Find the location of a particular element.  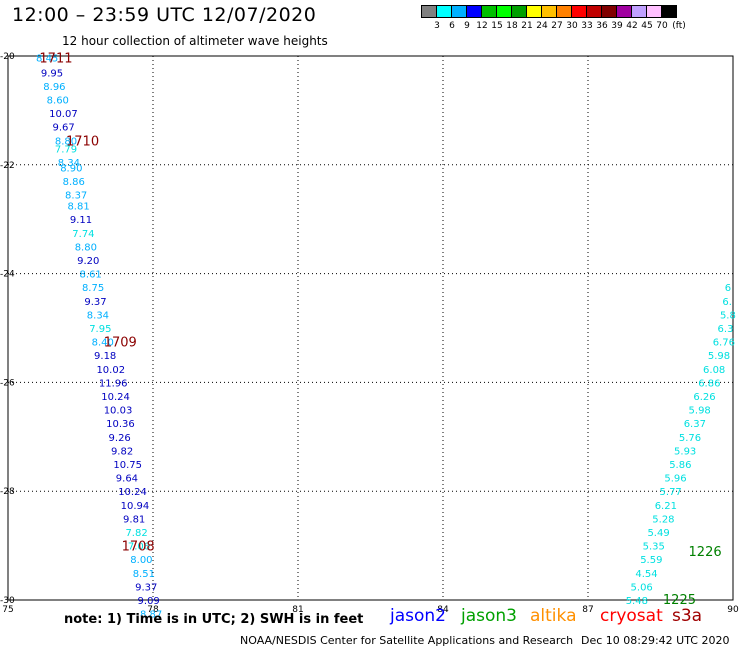

colorbar is located at coordinates (549, 11).